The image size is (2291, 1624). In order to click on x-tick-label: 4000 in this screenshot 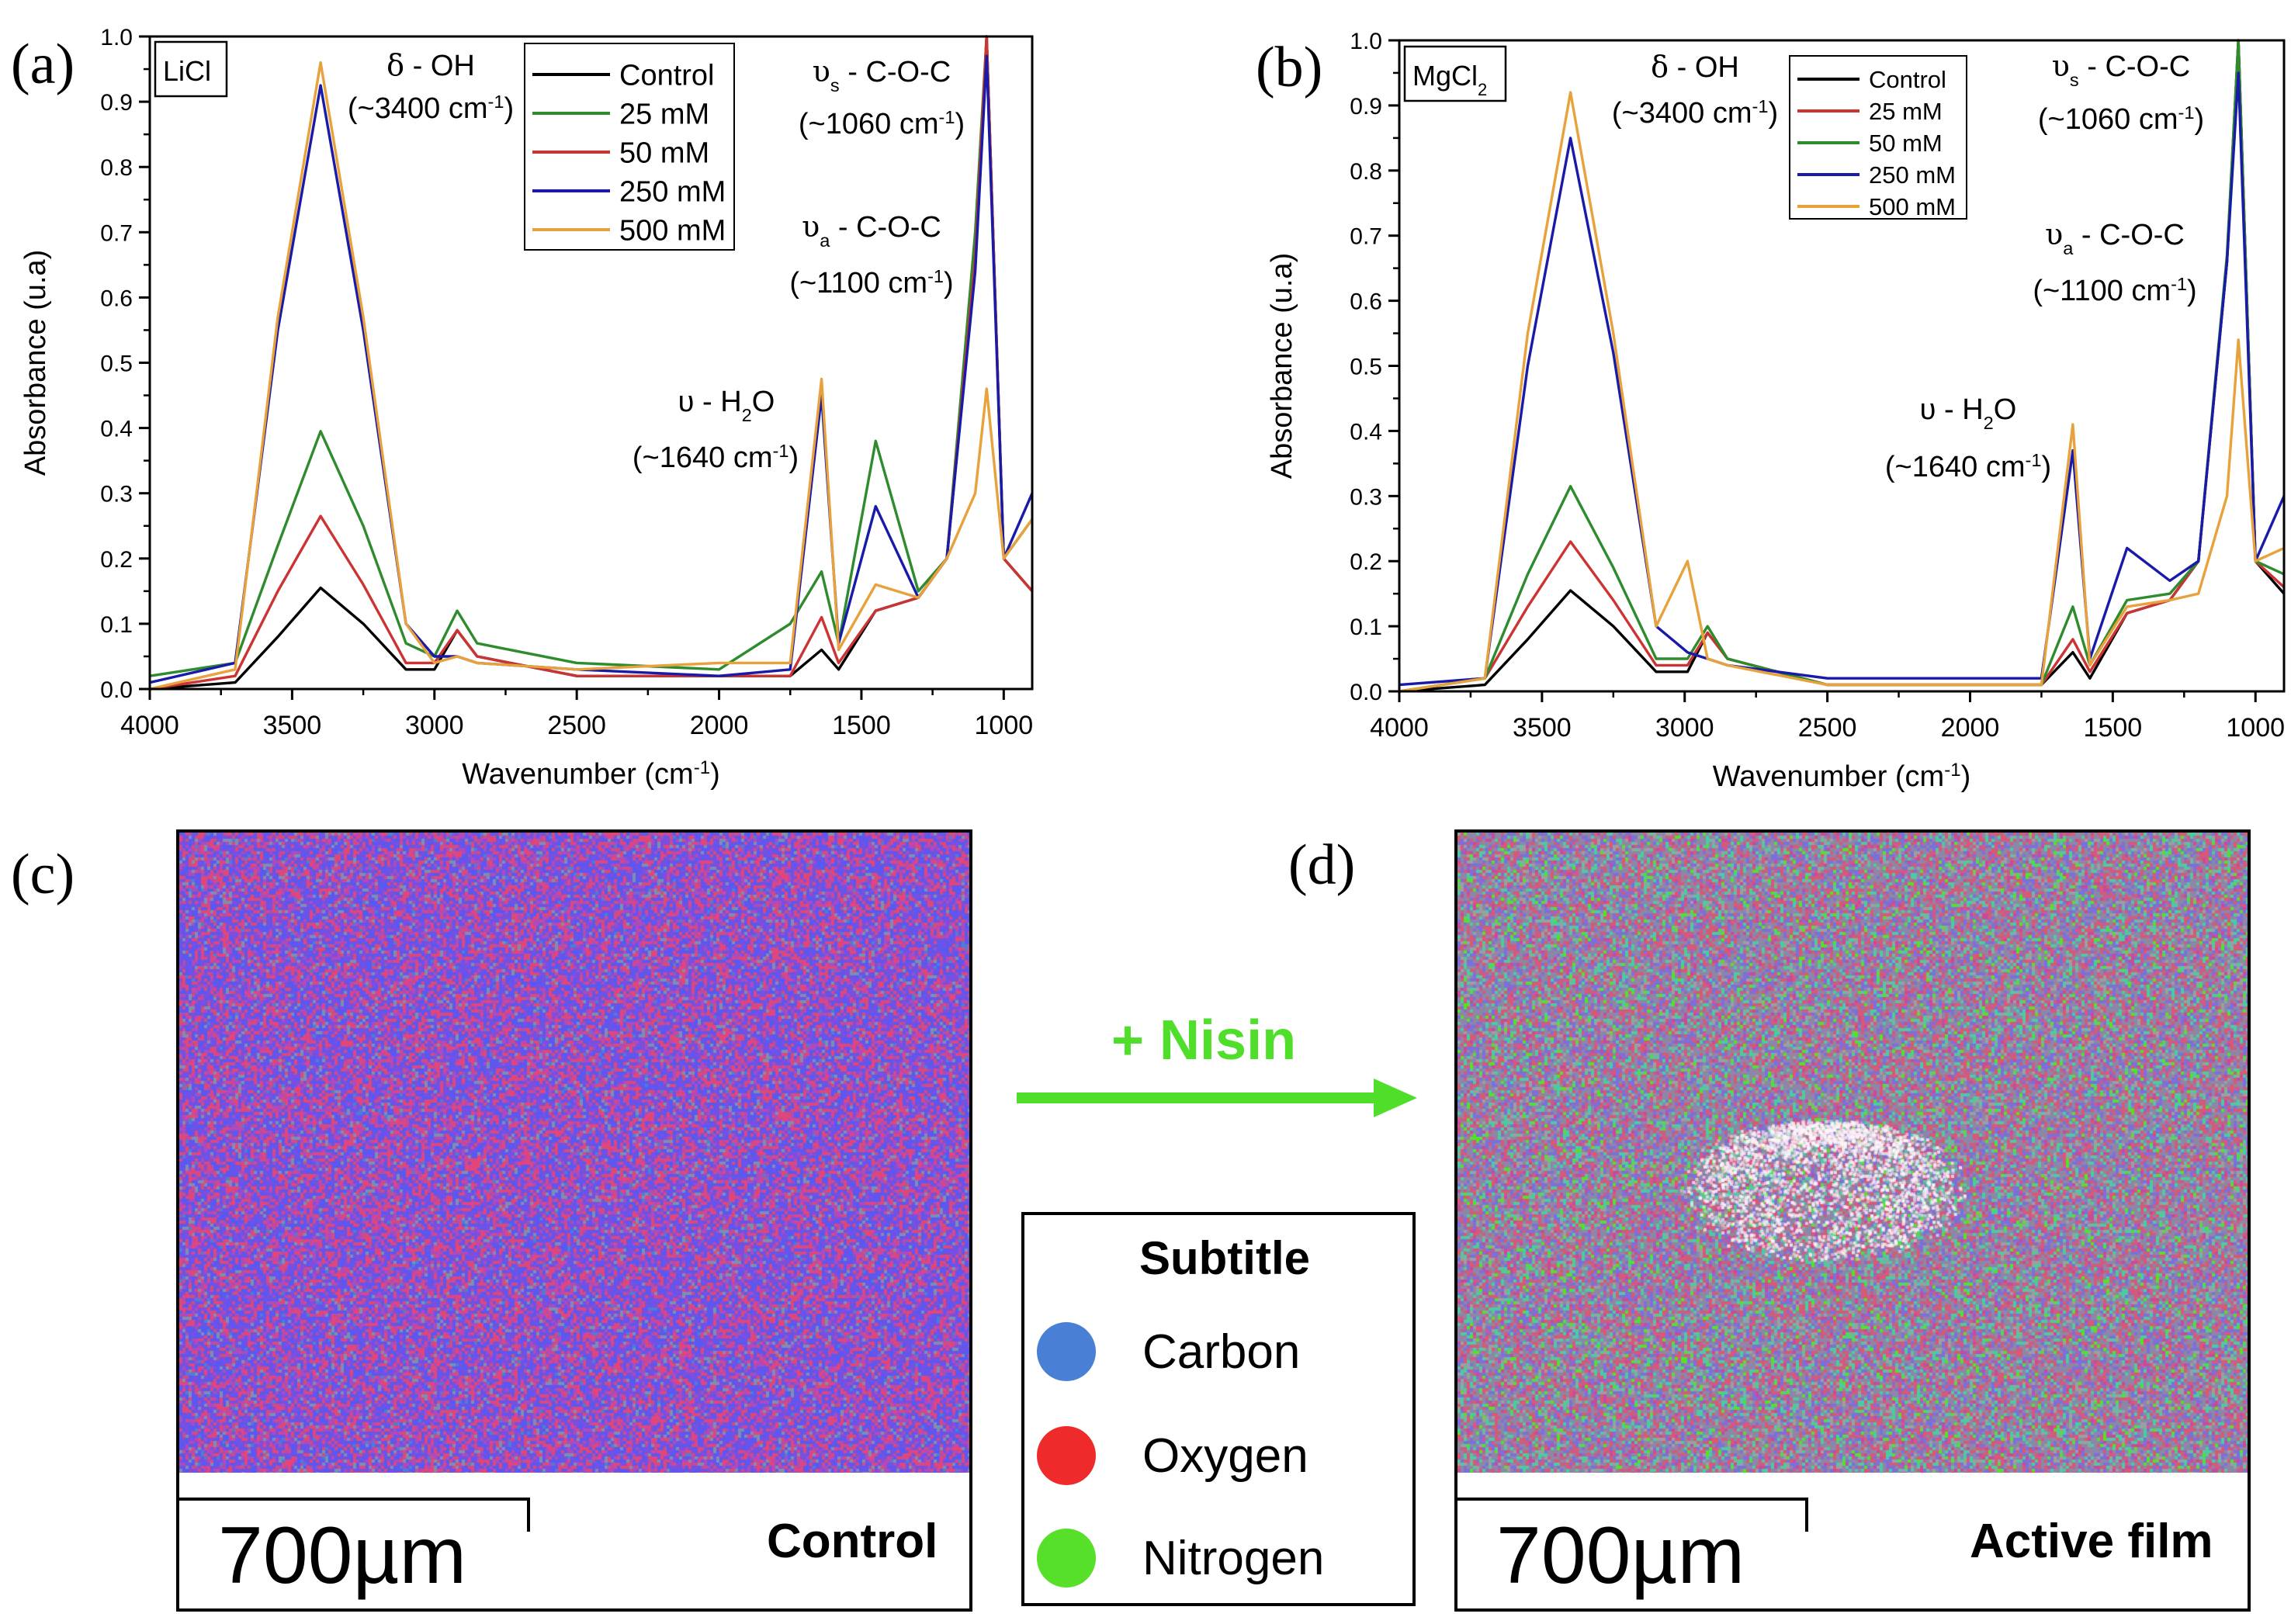, I will do `click(1399, 728)`.